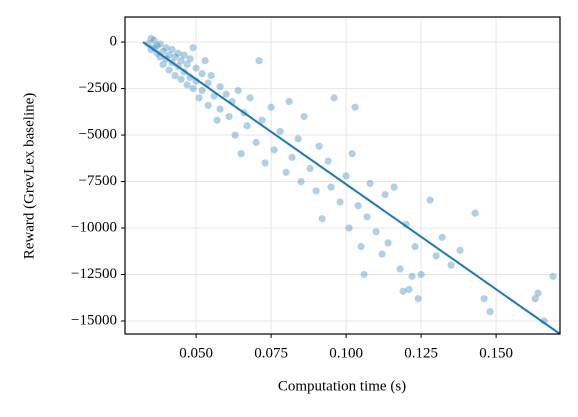  Describe the element at coordinates (346, 353) in the screenshot. I see `x-tick-label: 0.100` at that location.